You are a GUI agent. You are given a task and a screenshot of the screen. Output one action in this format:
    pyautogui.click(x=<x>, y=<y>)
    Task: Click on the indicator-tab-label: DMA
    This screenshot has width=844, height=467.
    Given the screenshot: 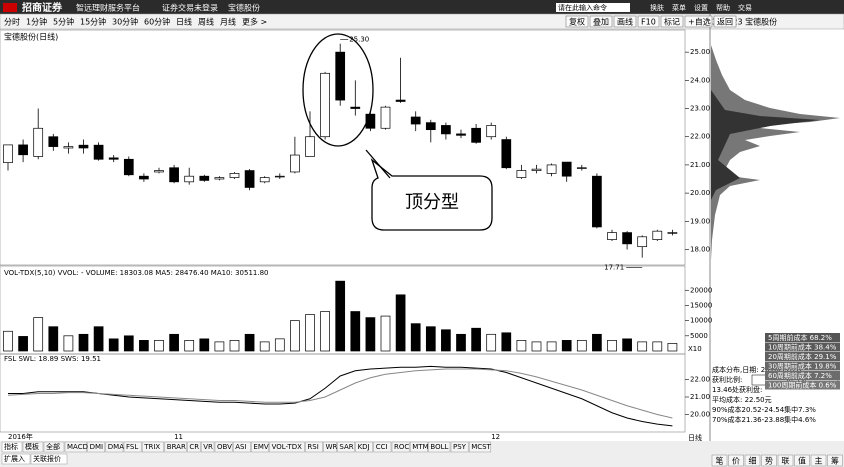 What is the action you would take?
    pyautogui.click(x=116, y=447)
    